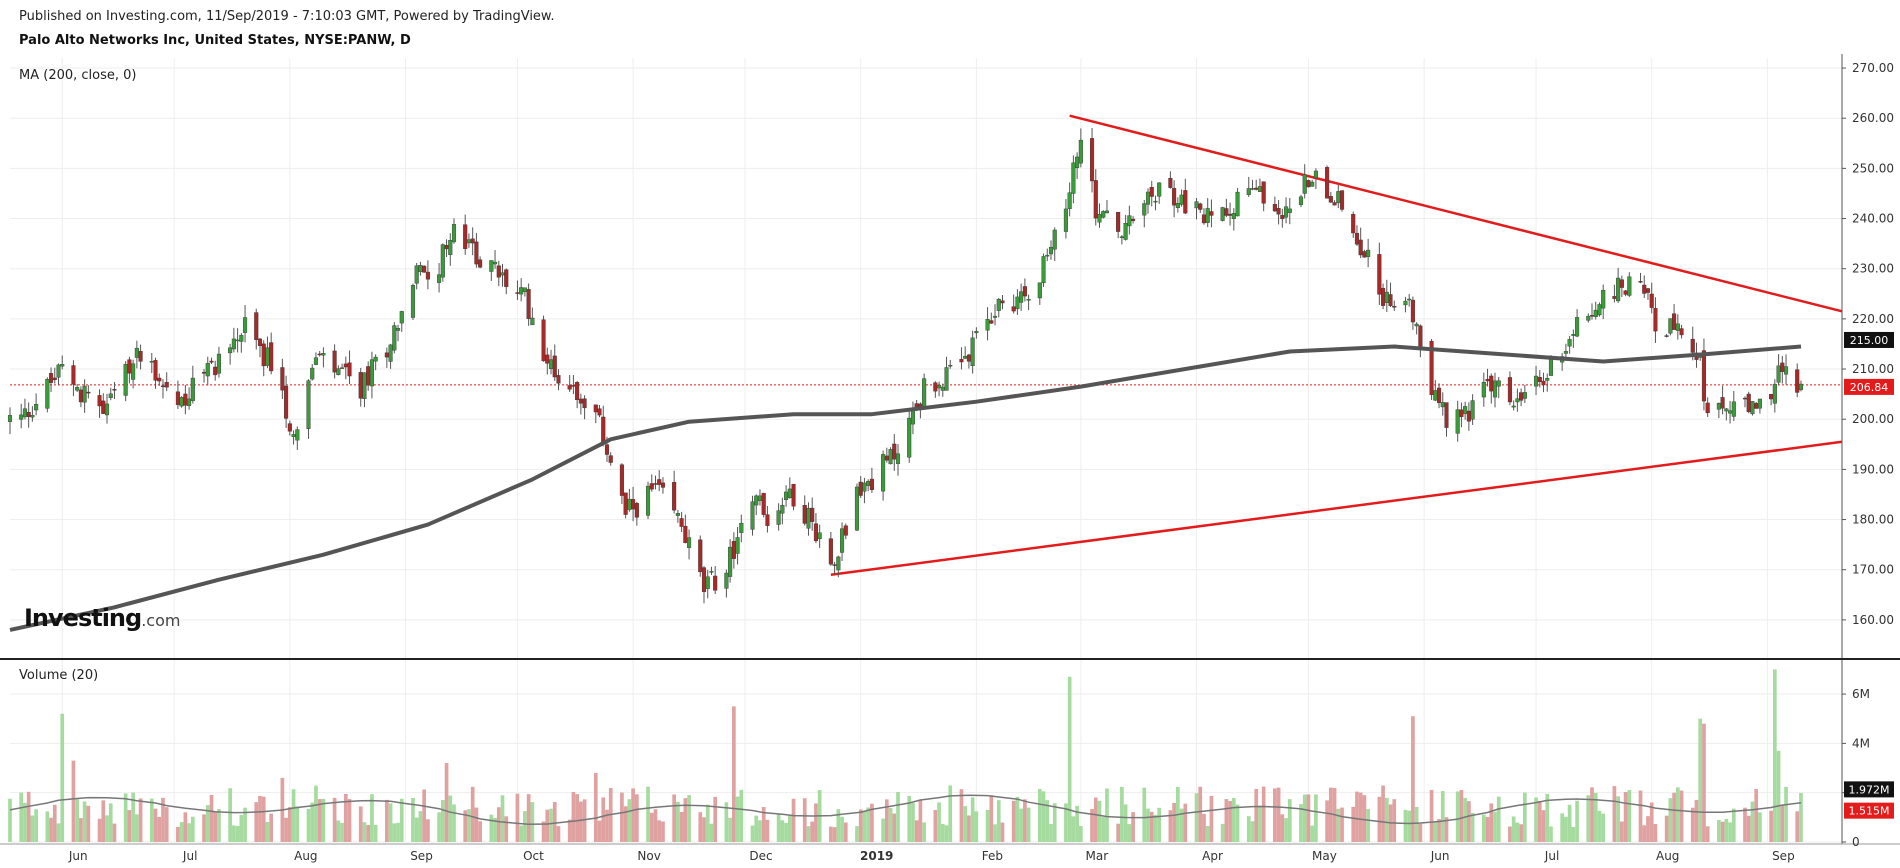 This screenshot has width=1900, height=868. Describe the element at coordinates (1456, 213) in the screenshot. I see `trendline-upper` at that location.